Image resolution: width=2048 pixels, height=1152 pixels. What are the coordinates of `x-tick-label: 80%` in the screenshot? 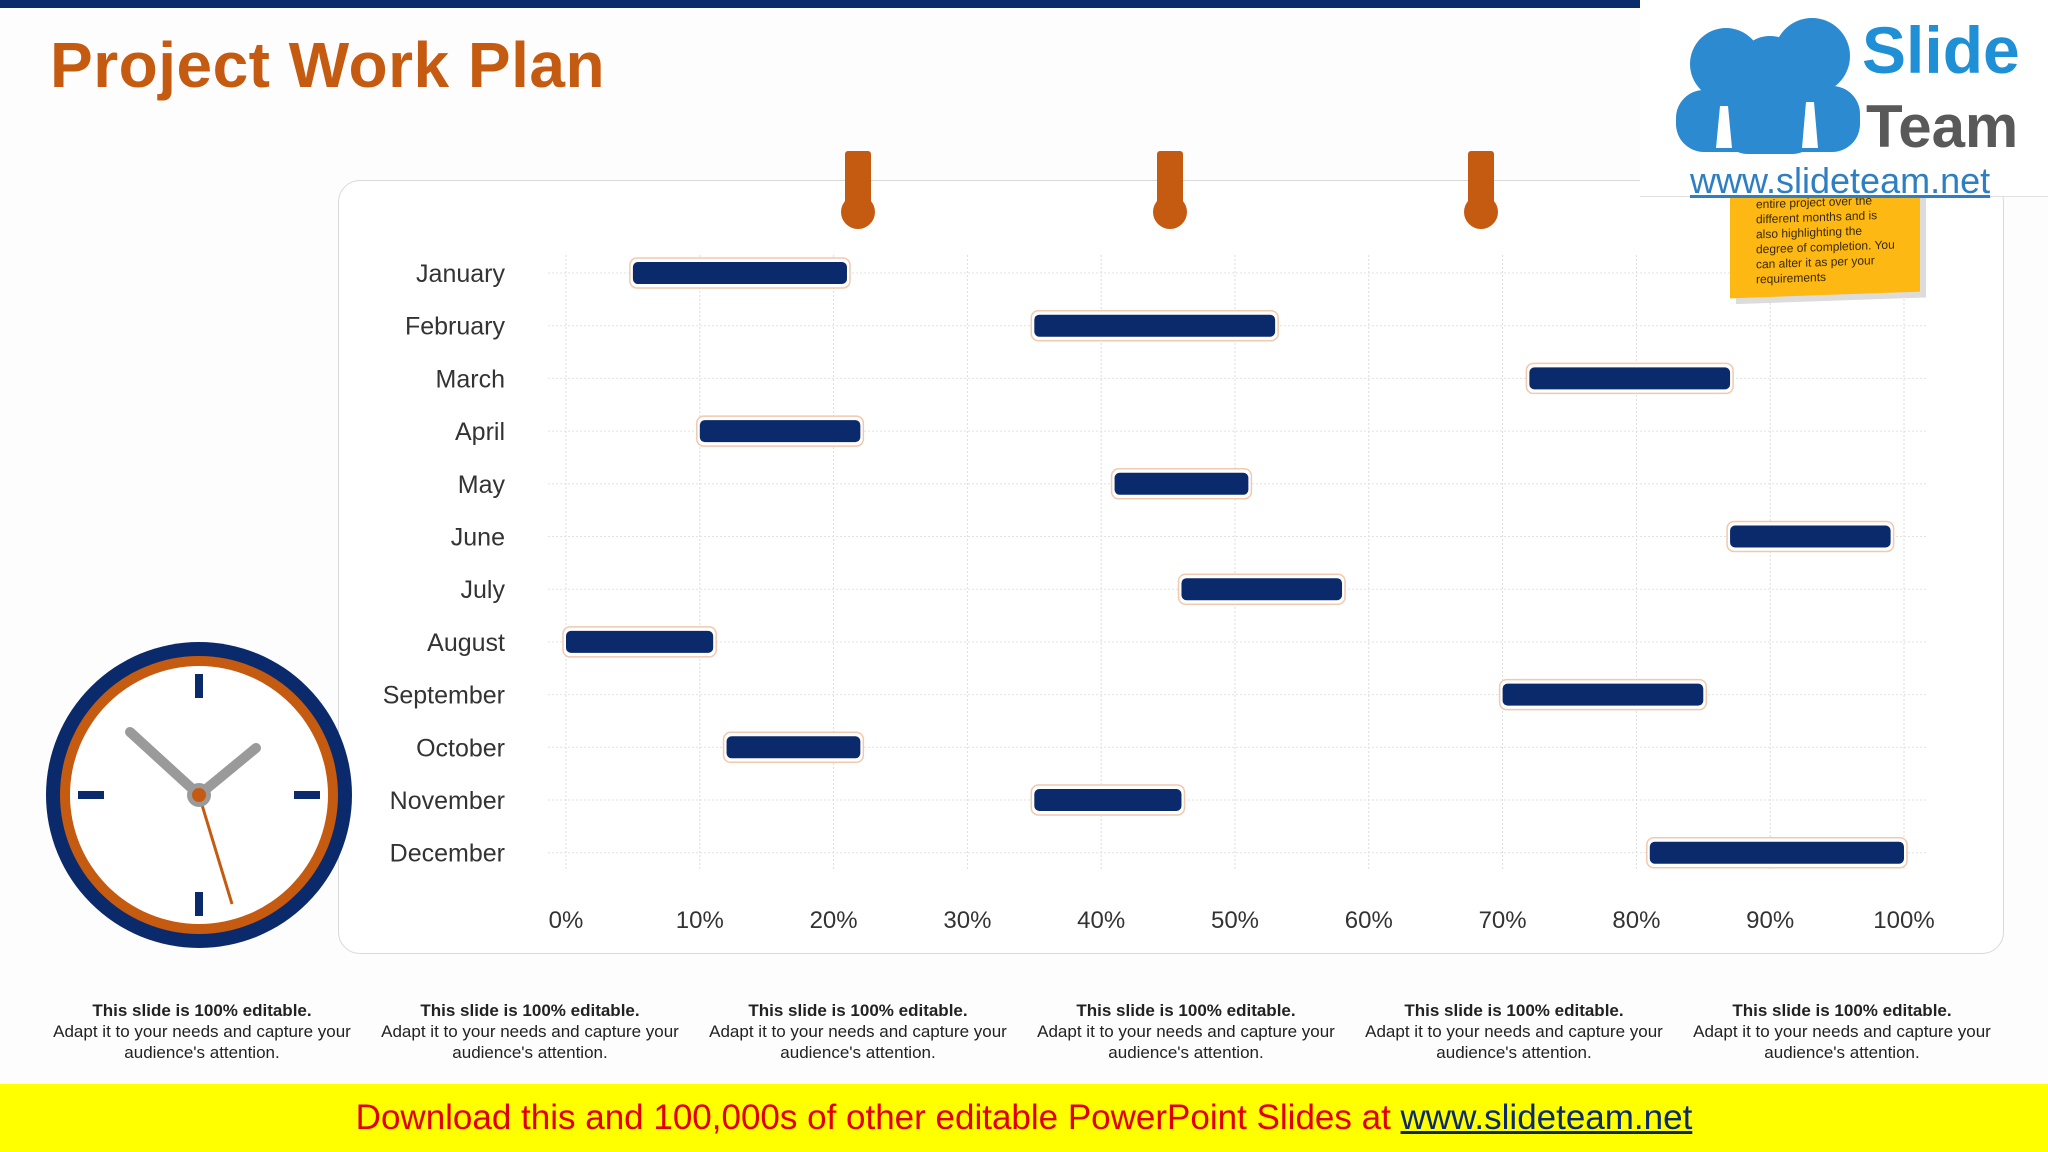 It's located at (1636, 920).